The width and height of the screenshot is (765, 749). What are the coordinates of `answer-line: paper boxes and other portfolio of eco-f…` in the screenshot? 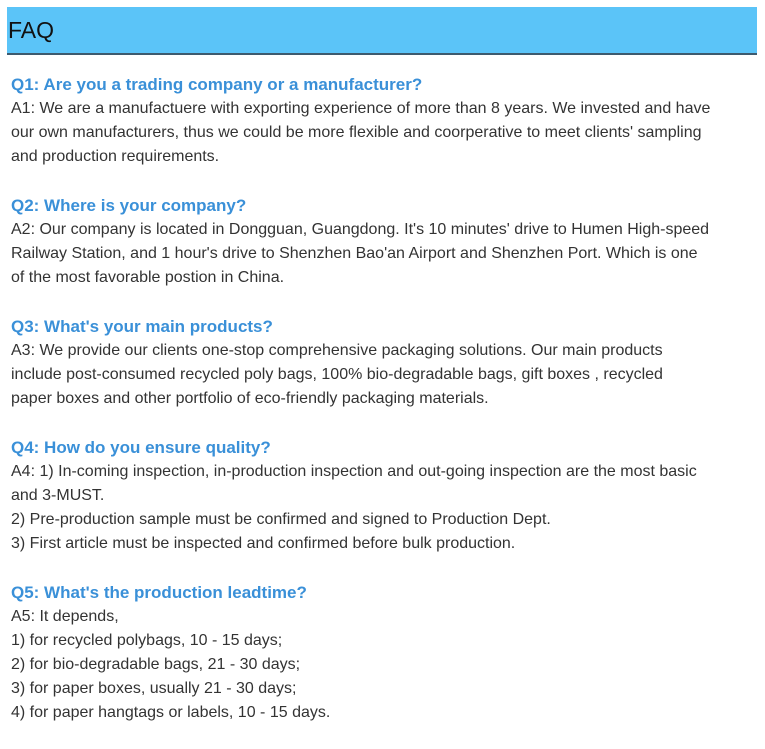 It's located at (250, 398).